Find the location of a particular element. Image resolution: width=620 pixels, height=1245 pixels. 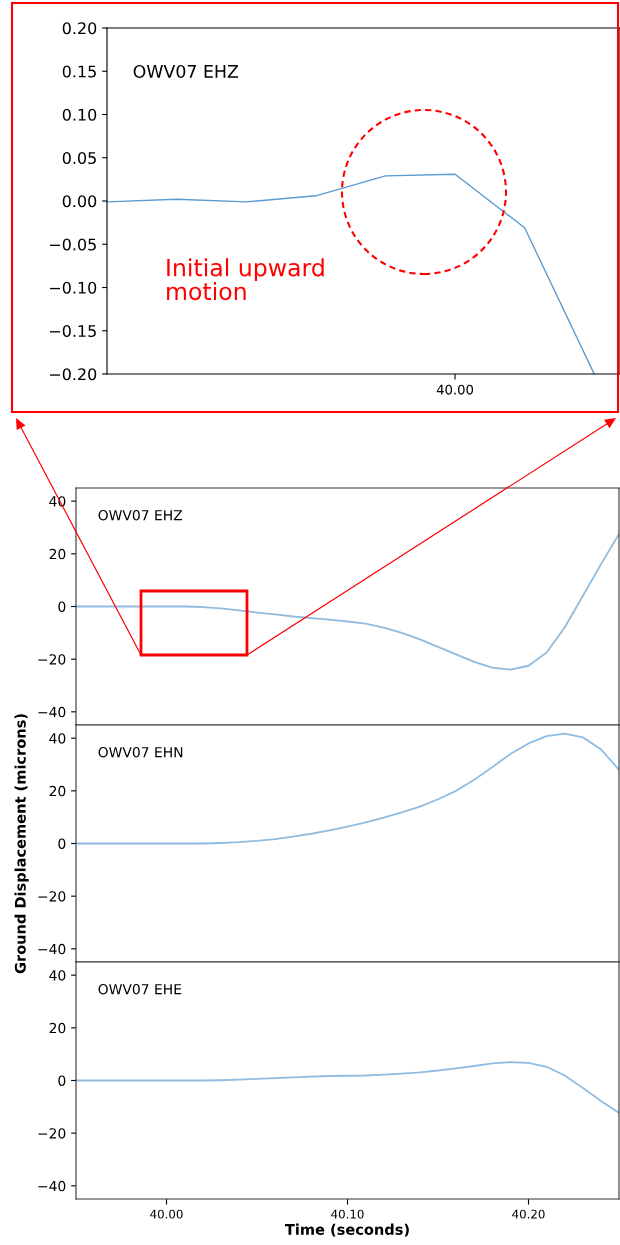

text: OWV07 EHE is located at coordinates (140, 989).